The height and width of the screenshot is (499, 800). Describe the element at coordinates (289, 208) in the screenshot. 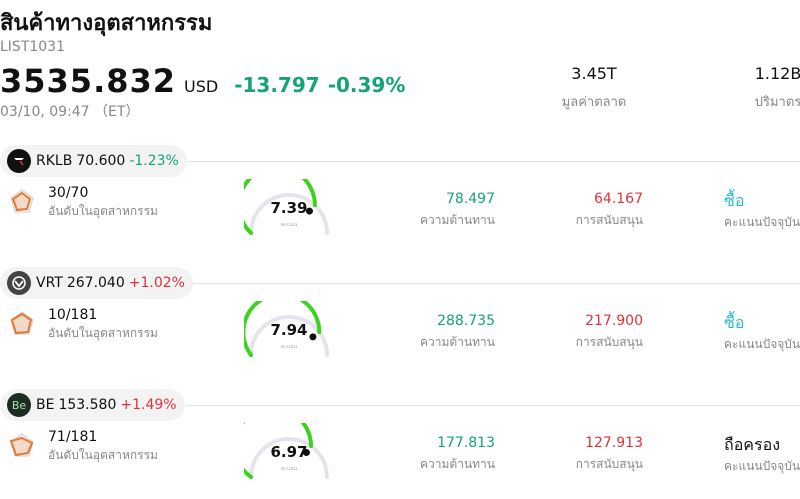

I see `score-value: 7.39` at that location.